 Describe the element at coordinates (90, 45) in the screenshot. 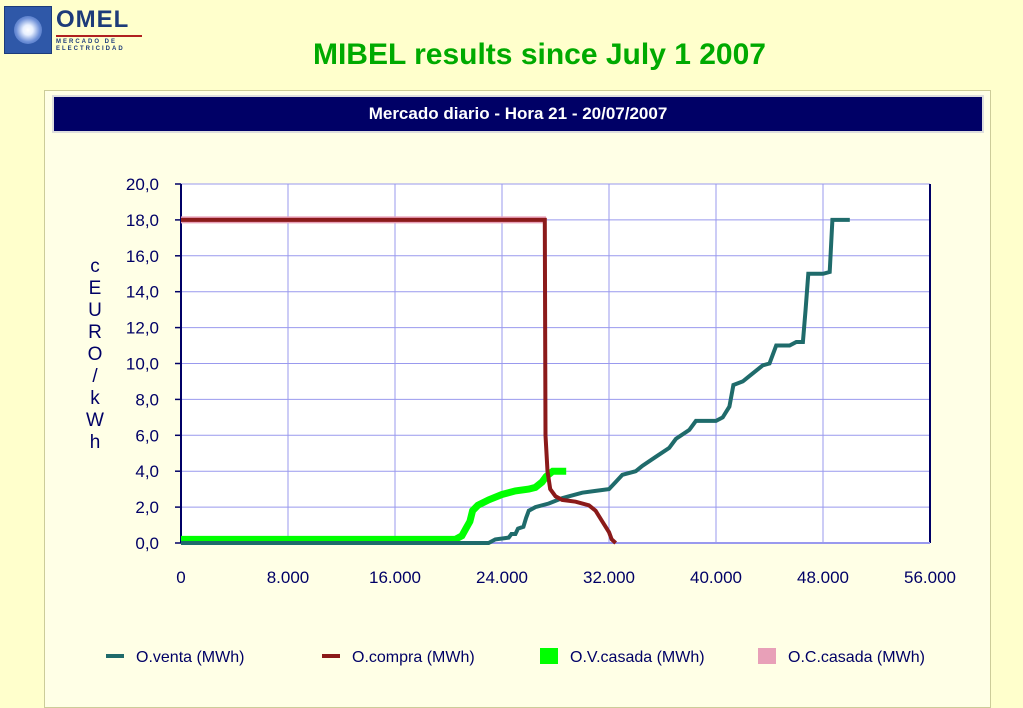

I see `logo-subtitle: MERCADO DE ELECTRICIDAD` at that location.